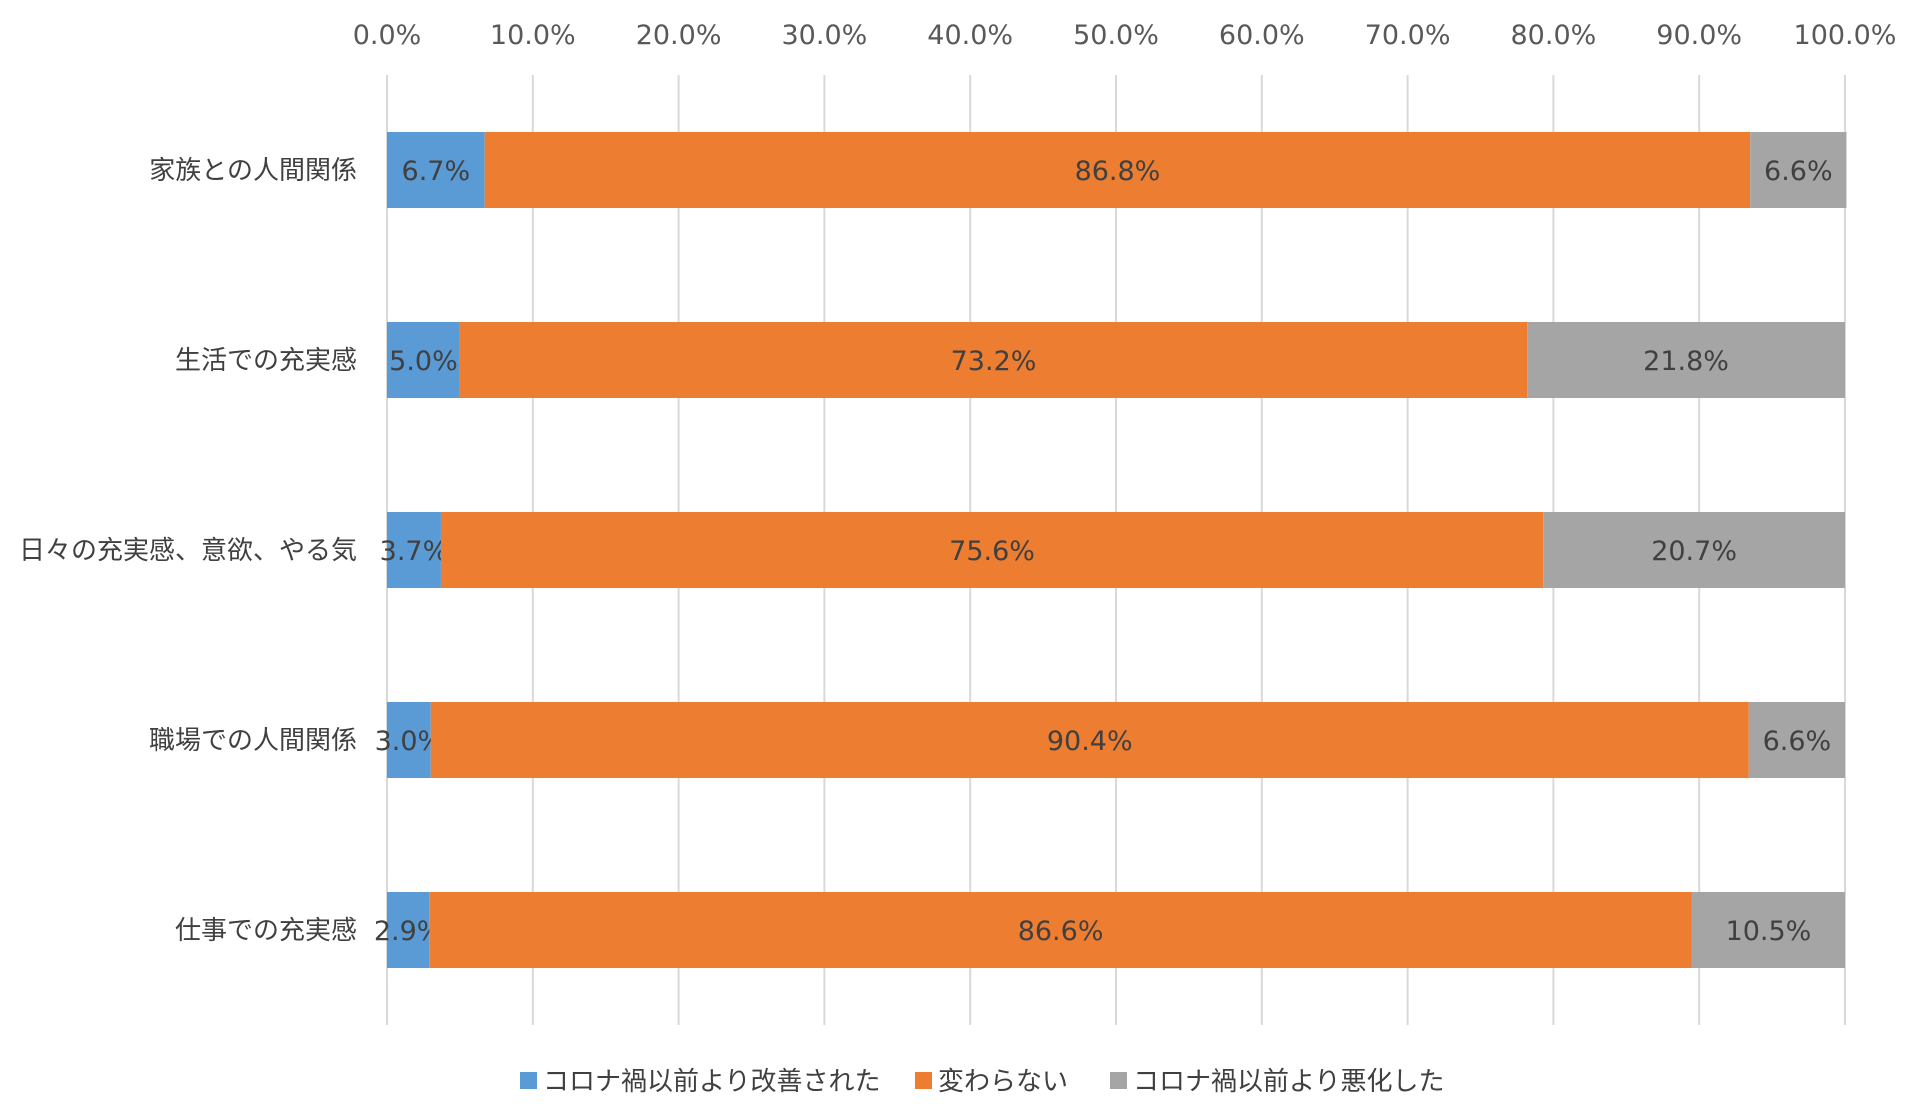  I want to click on data-label: 73.2%, so click(994, 361).